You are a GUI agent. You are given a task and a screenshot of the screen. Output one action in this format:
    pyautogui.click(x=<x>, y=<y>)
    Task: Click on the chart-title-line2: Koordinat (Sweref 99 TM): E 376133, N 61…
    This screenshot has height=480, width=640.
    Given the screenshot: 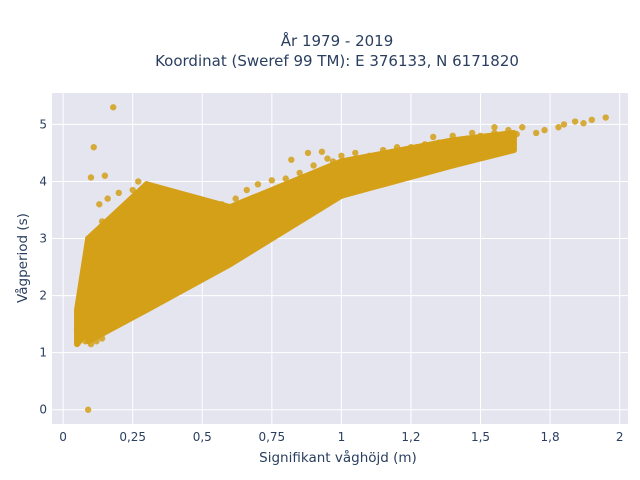 What is the action you would take?
    pyautogui.click(x=337, y=61)
    